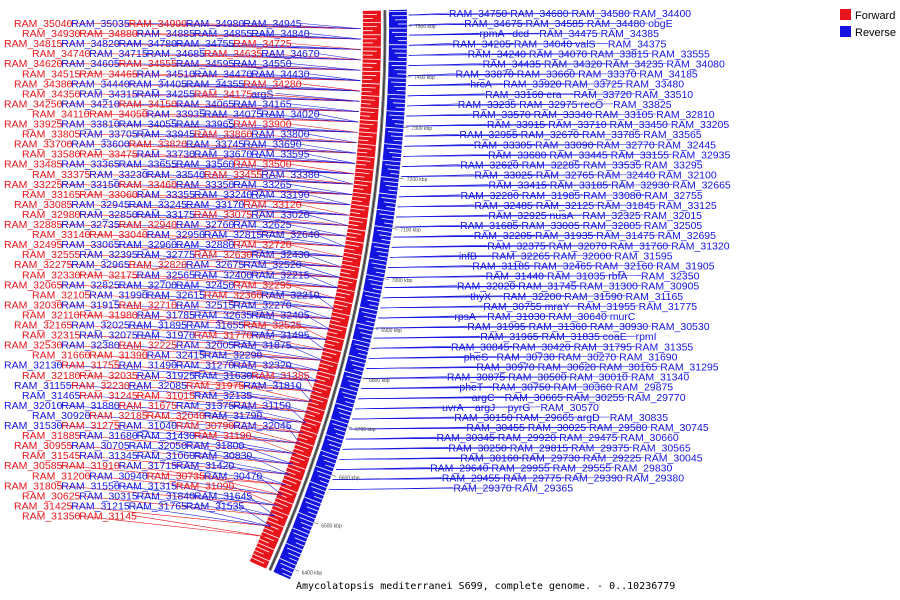 This screenshot has height=600, width=900. What do you see at coordinates (205, 104) in the screenshot?
I see `gene-label: RAM_34065` at bounding box center [205, 104].